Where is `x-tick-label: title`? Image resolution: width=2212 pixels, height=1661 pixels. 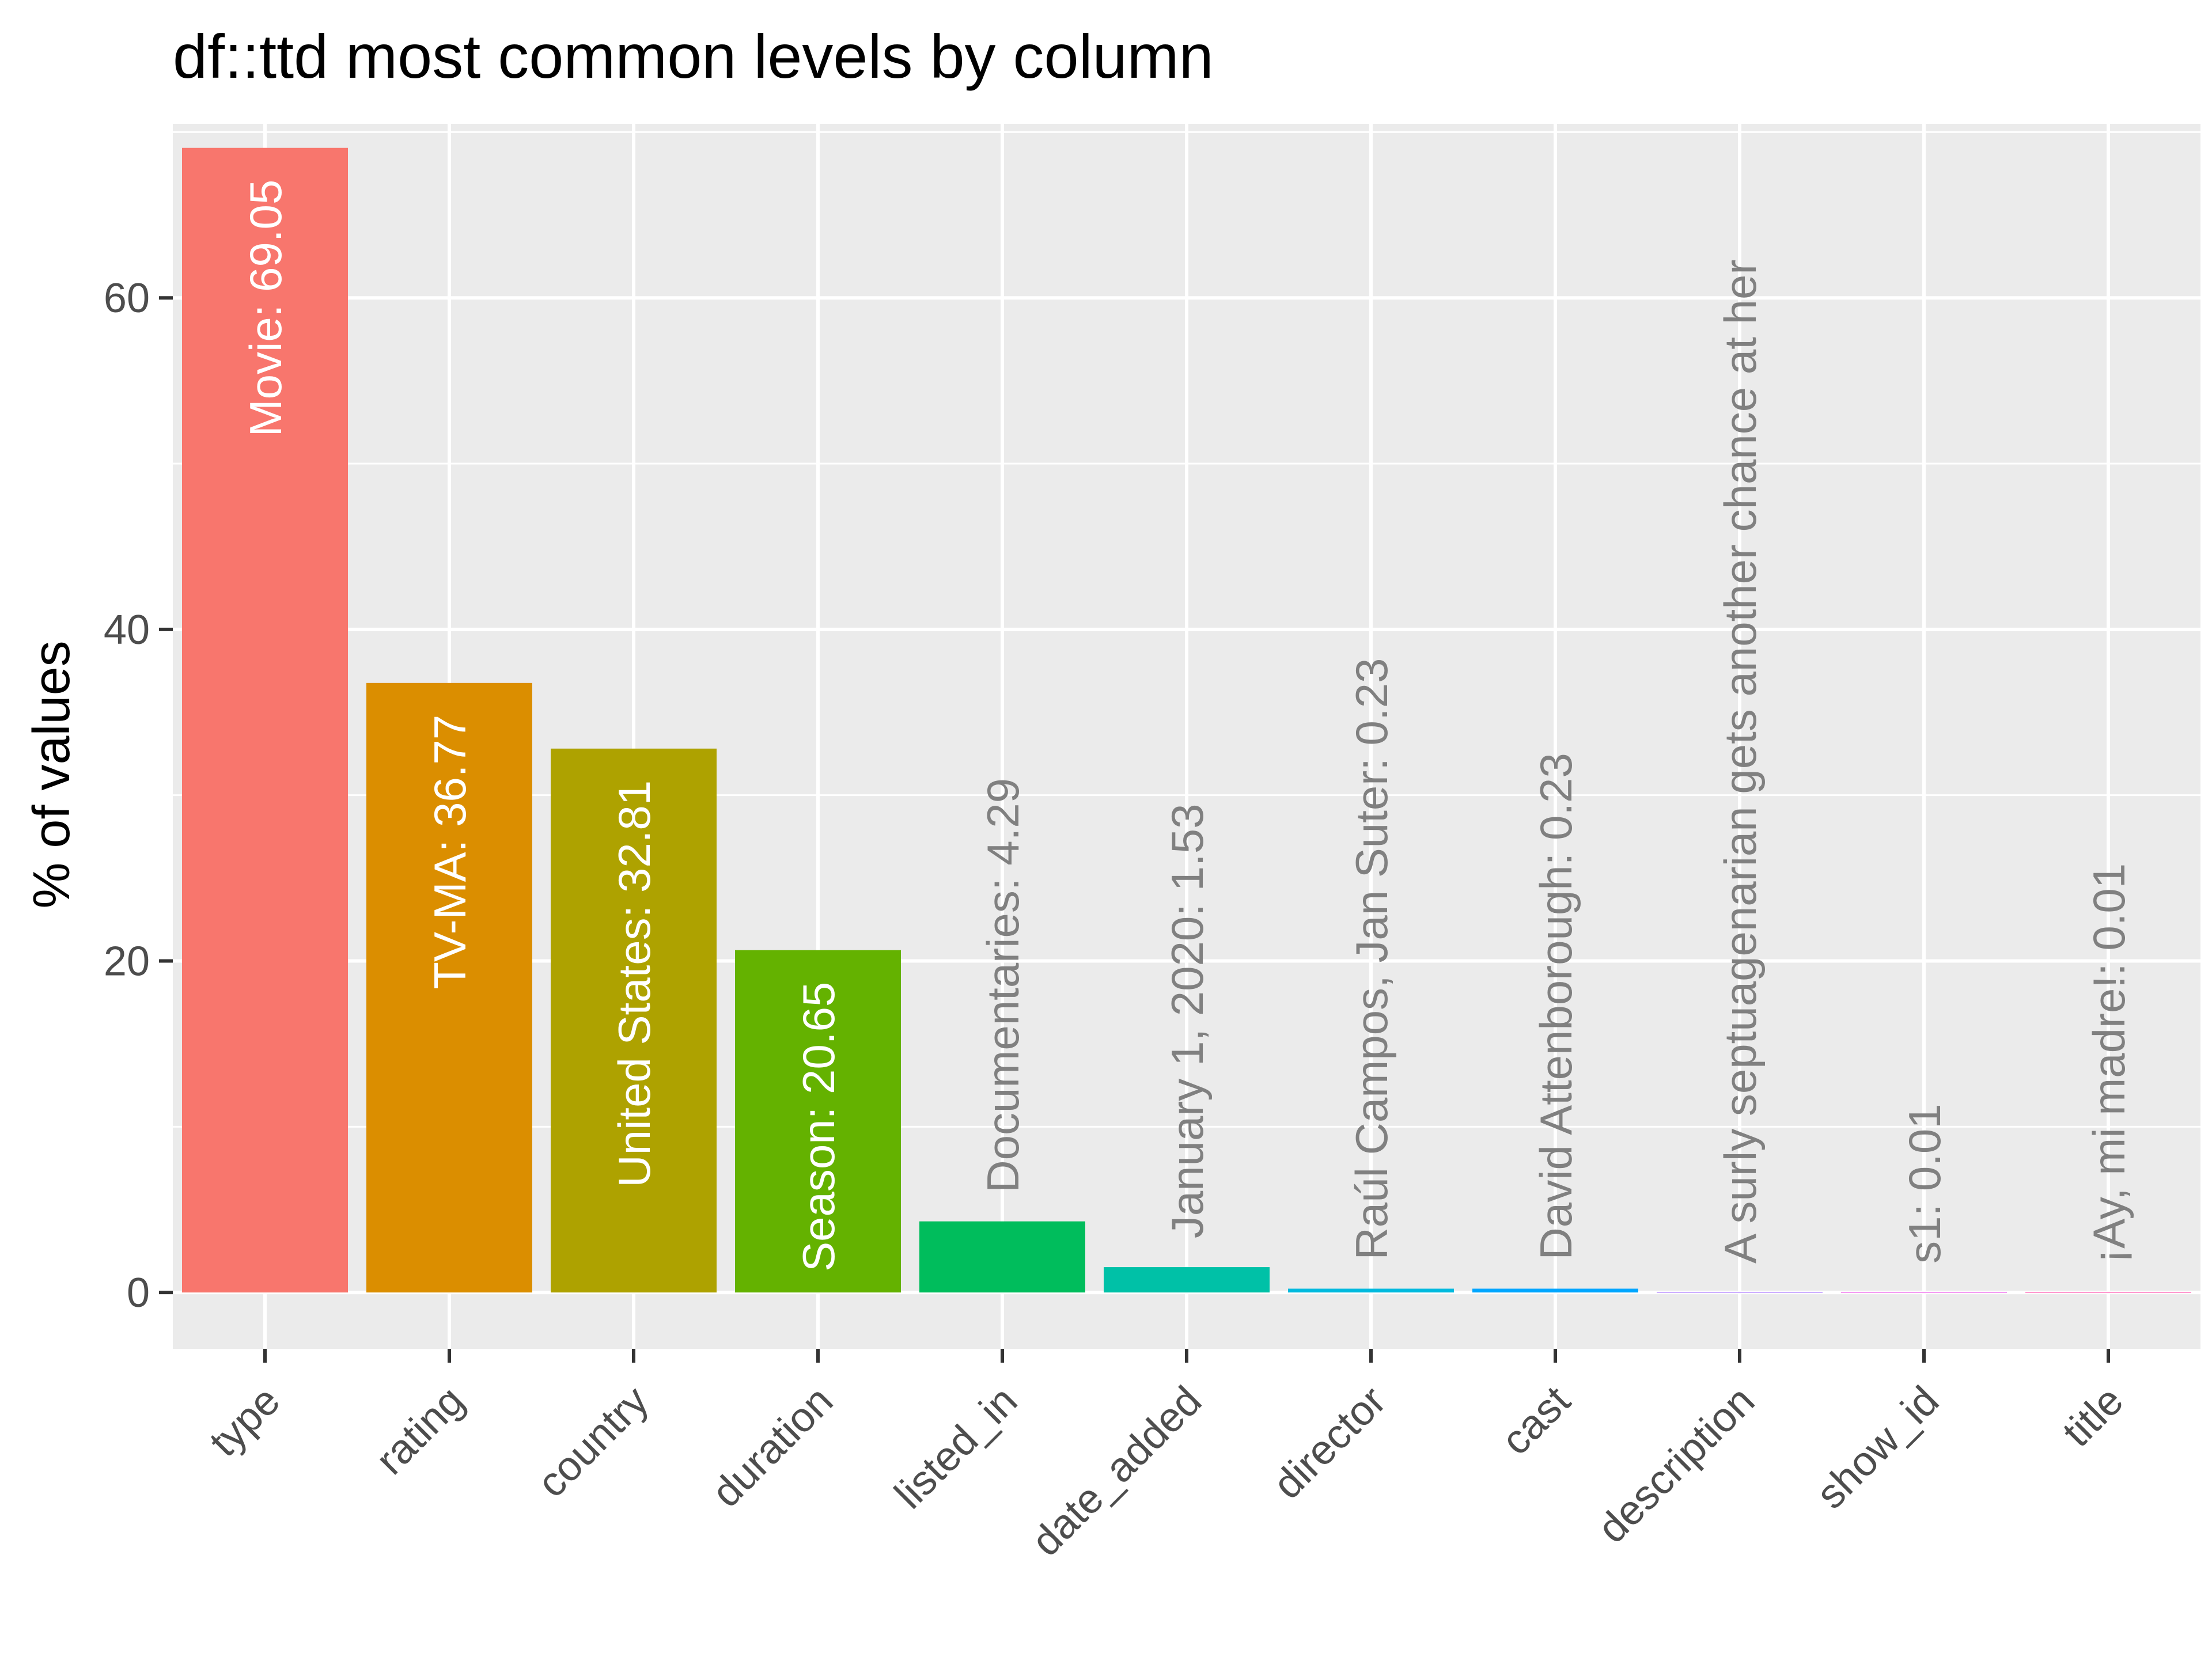 x-tick-label: title is located at coordinates (2093, 1417).